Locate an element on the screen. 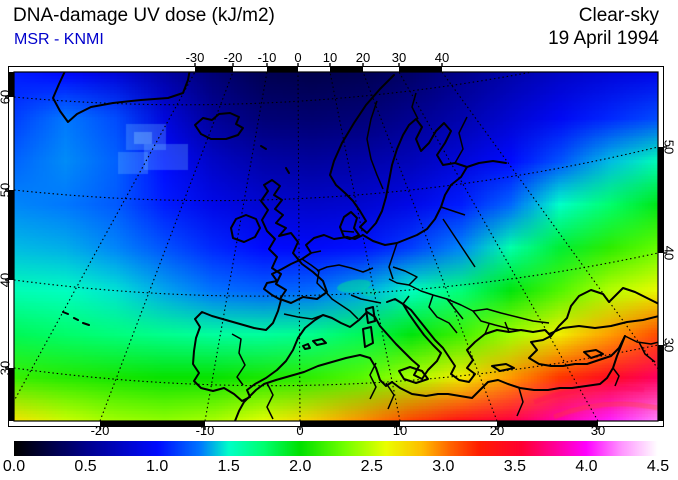  colorbar is located at coordinates (336, 448).